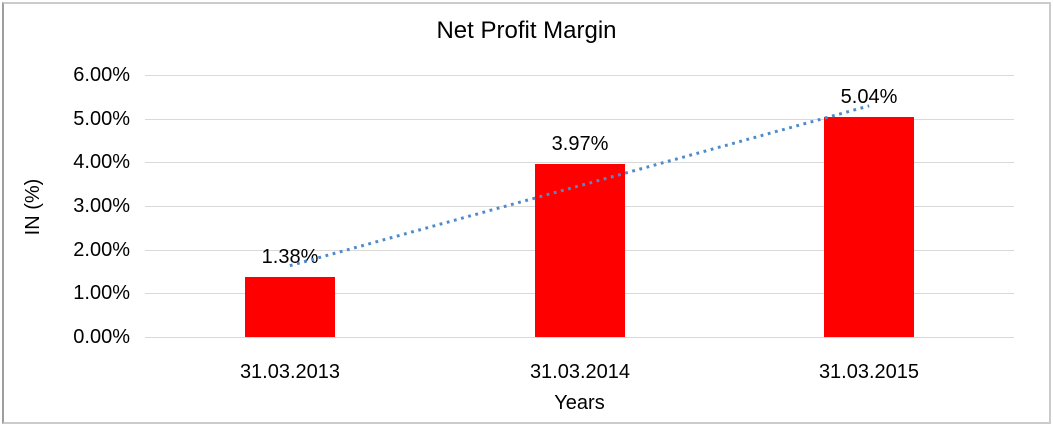 Image resolution: width=1053 pixels, height=426 pixels. What do you see at coordinates (579, 403) in the screenshot?
I see `x-axis-title: Years` at bounding box center [579, 403].